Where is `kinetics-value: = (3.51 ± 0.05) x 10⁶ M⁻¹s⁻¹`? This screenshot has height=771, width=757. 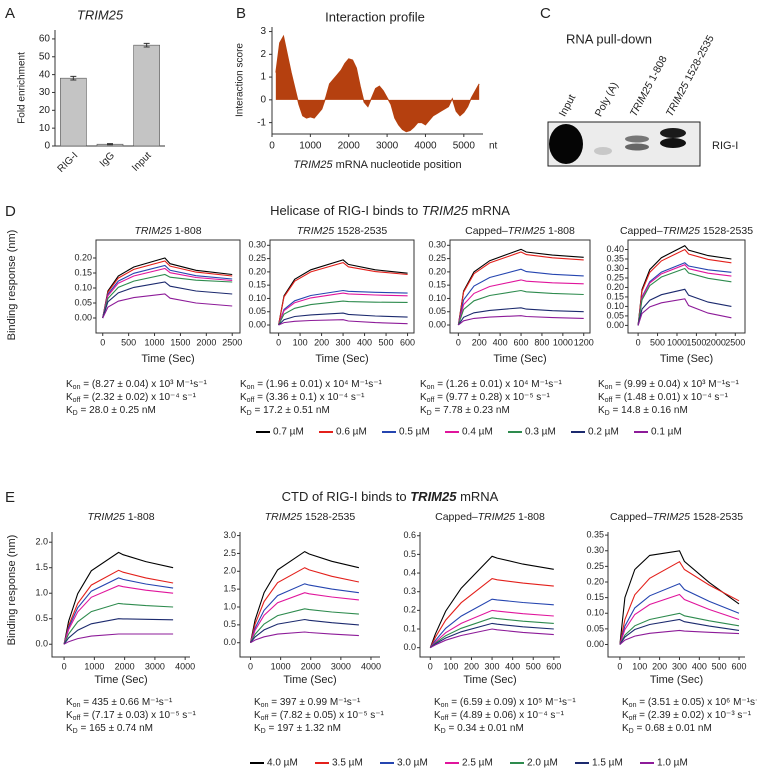
kinetics-value: = (3.51 ± 0.05) x 10⁶ M⁻¹s⁻¹ is located at coordinates (696, 702).